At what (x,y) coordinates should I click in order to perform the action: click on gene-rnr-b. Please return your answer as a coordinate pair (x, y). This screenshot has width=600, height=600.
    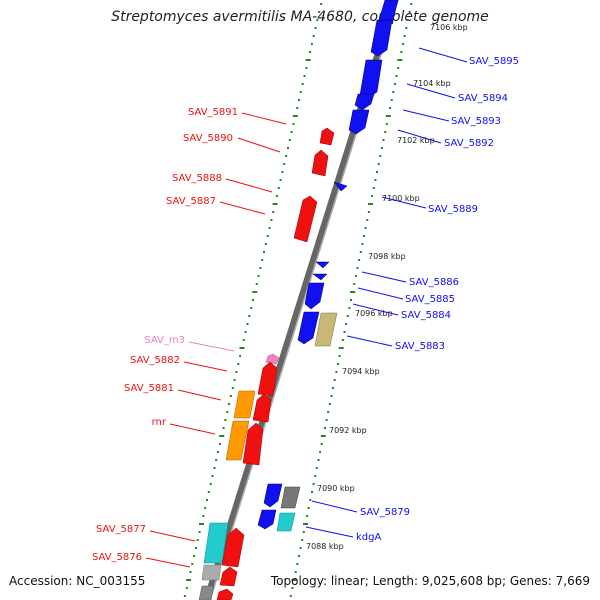
    Looking at the image, I should click on (237, 440).